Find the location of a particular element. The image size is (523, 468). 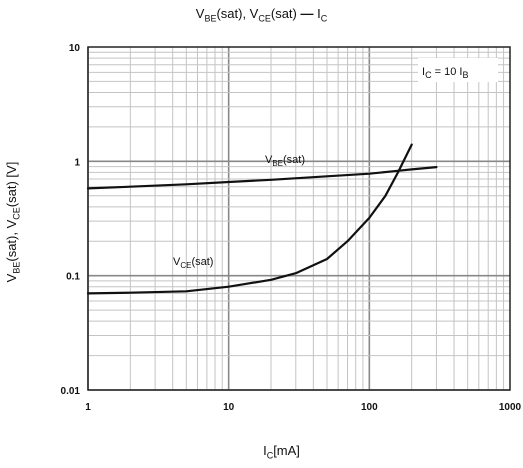

chart-title: VBE(sat), VCE(sat) — IC is located at coordinates (261, 15).